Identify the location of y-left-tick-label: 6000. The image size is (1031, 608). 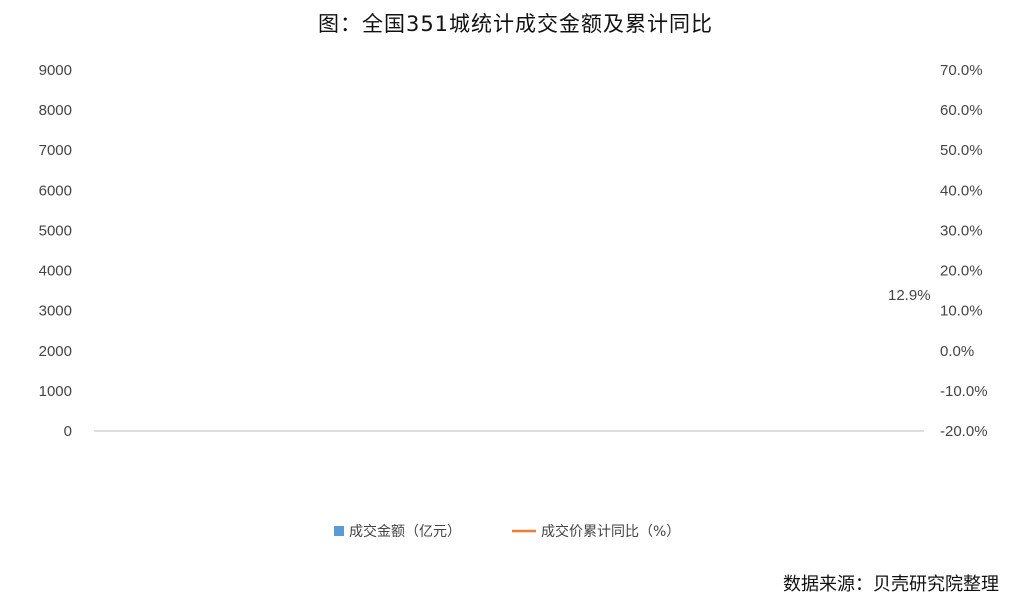
(55, 190).